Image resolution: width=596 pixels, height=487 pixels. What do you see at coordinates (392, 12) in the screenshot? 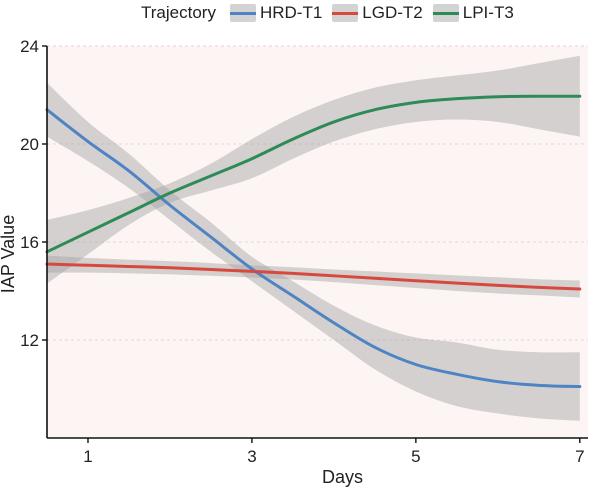
I see `legend-label-lgd-t2: LGD-T2` at bounding box center [392, 12].